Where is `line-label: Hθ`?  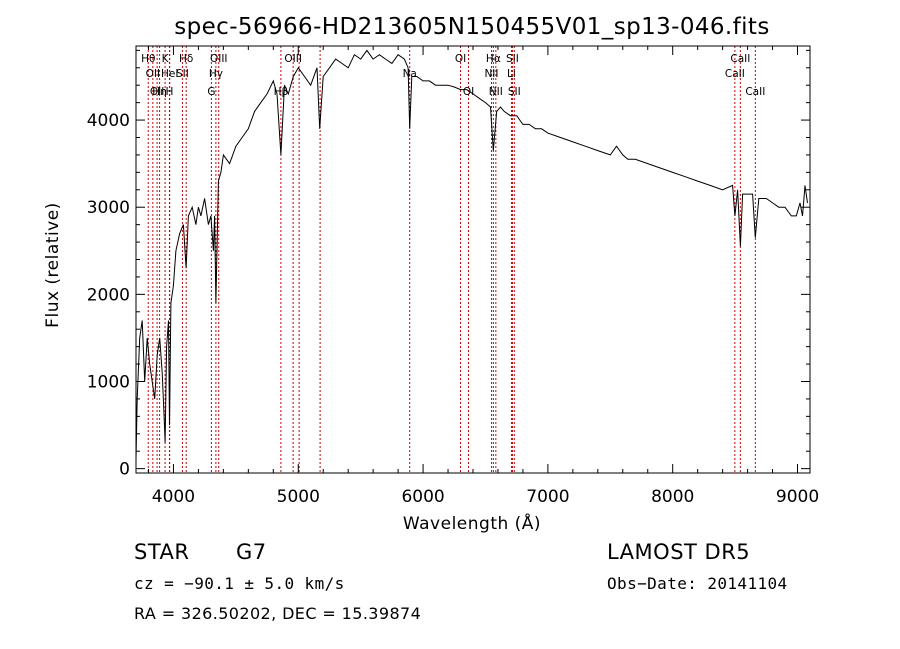 line-label: Hθ is located at coordinates (148, 59).